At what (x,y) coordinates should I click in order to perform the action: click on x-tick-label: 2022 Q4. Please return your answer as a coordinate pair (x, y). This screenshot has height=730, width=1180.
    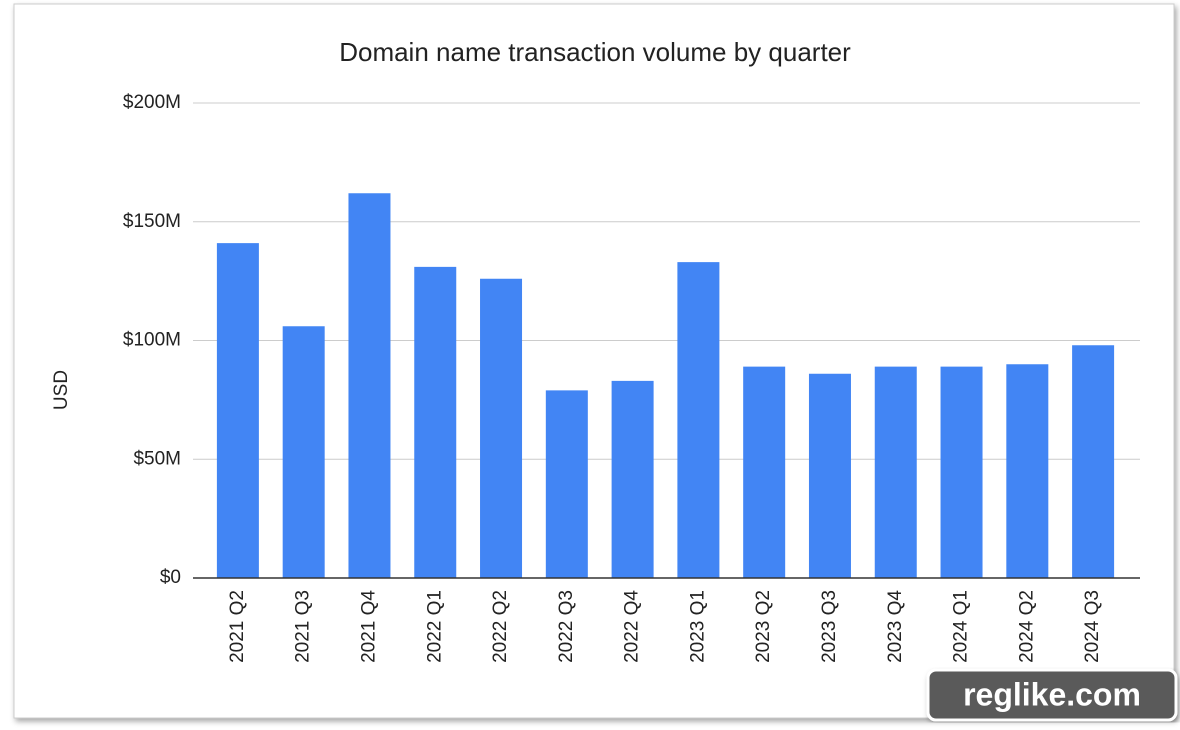
    Looking at the image, I should click on (632, 626).